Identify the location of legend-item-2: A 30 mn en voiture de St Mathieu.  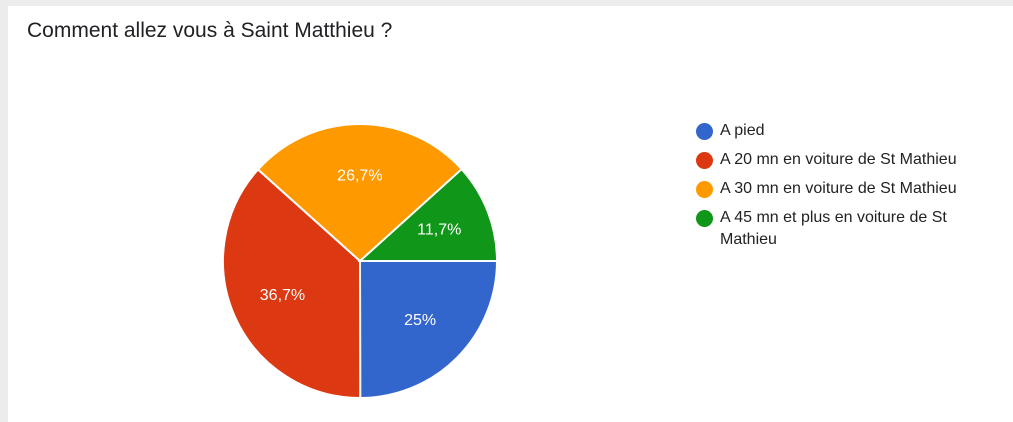
(846, 189).